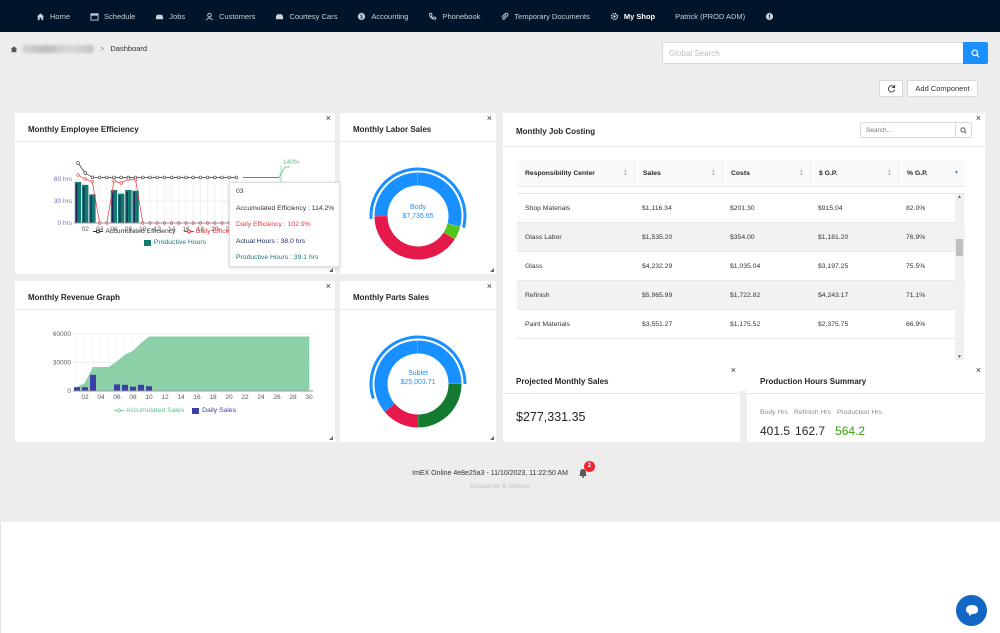  I want to click on parts-sales-card: Monthly Parts Sales × Sublet $25,003.71, so click(418, 361).